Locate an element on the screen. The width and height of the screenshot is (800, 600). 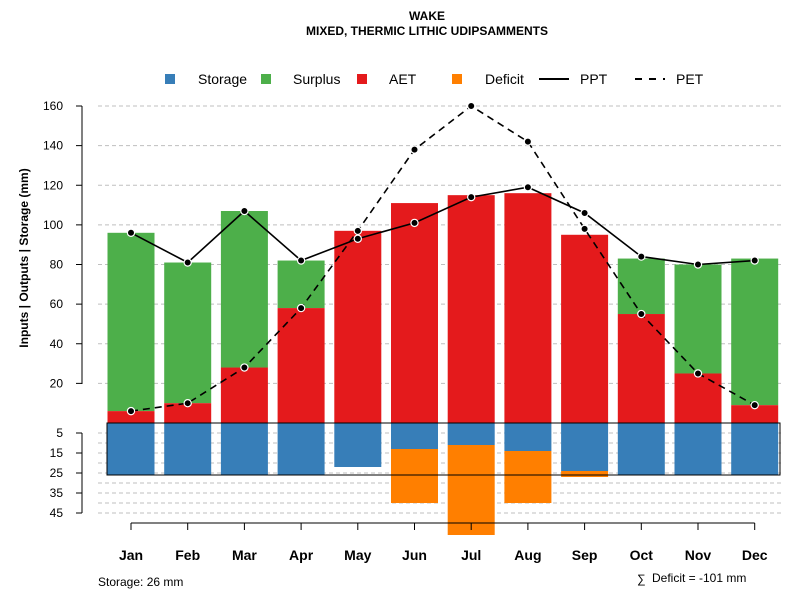
x-tick-label: Dec is located at coordinates (755, 555).